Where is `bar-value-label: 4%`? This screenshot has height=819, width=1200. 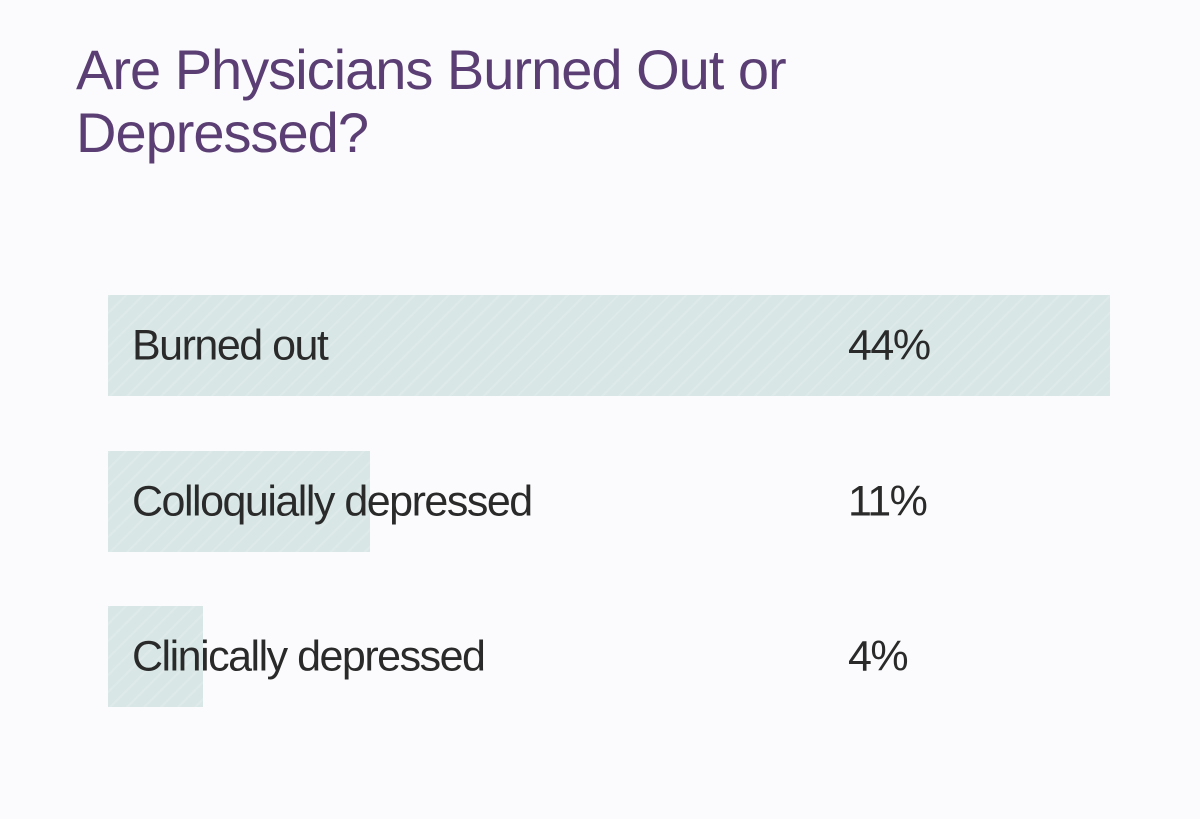
bar-value-label: 4% is located at coordinates (878, 656).